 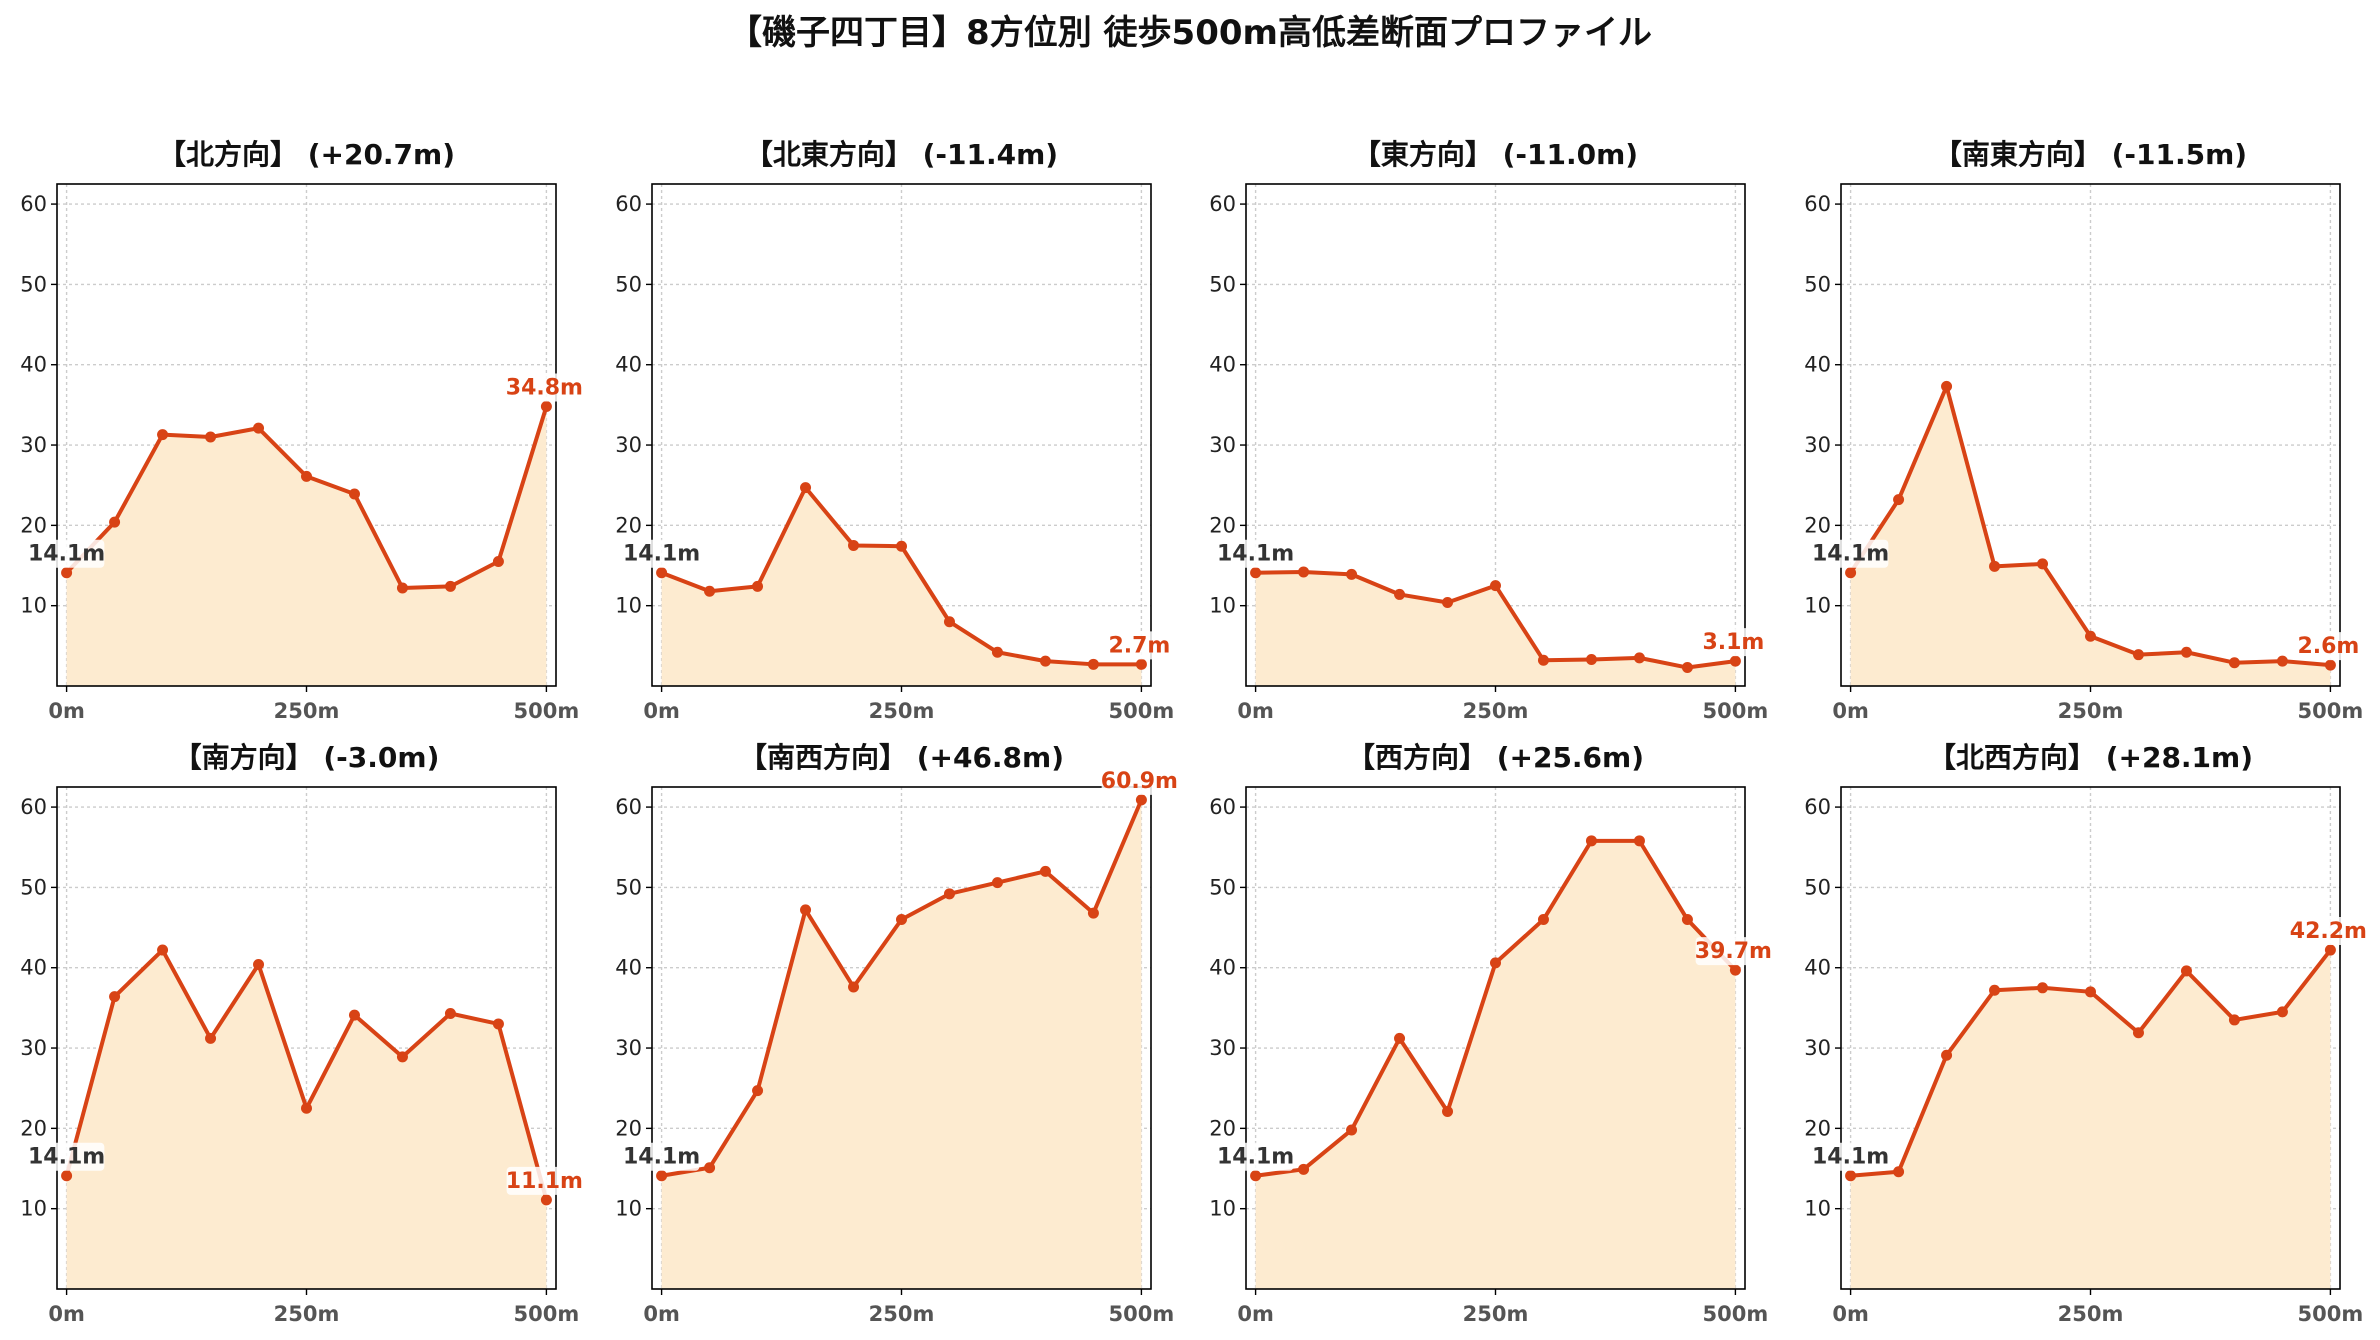 I want to click on end-value-label: 42.2m, so click(x=2328, y=931).